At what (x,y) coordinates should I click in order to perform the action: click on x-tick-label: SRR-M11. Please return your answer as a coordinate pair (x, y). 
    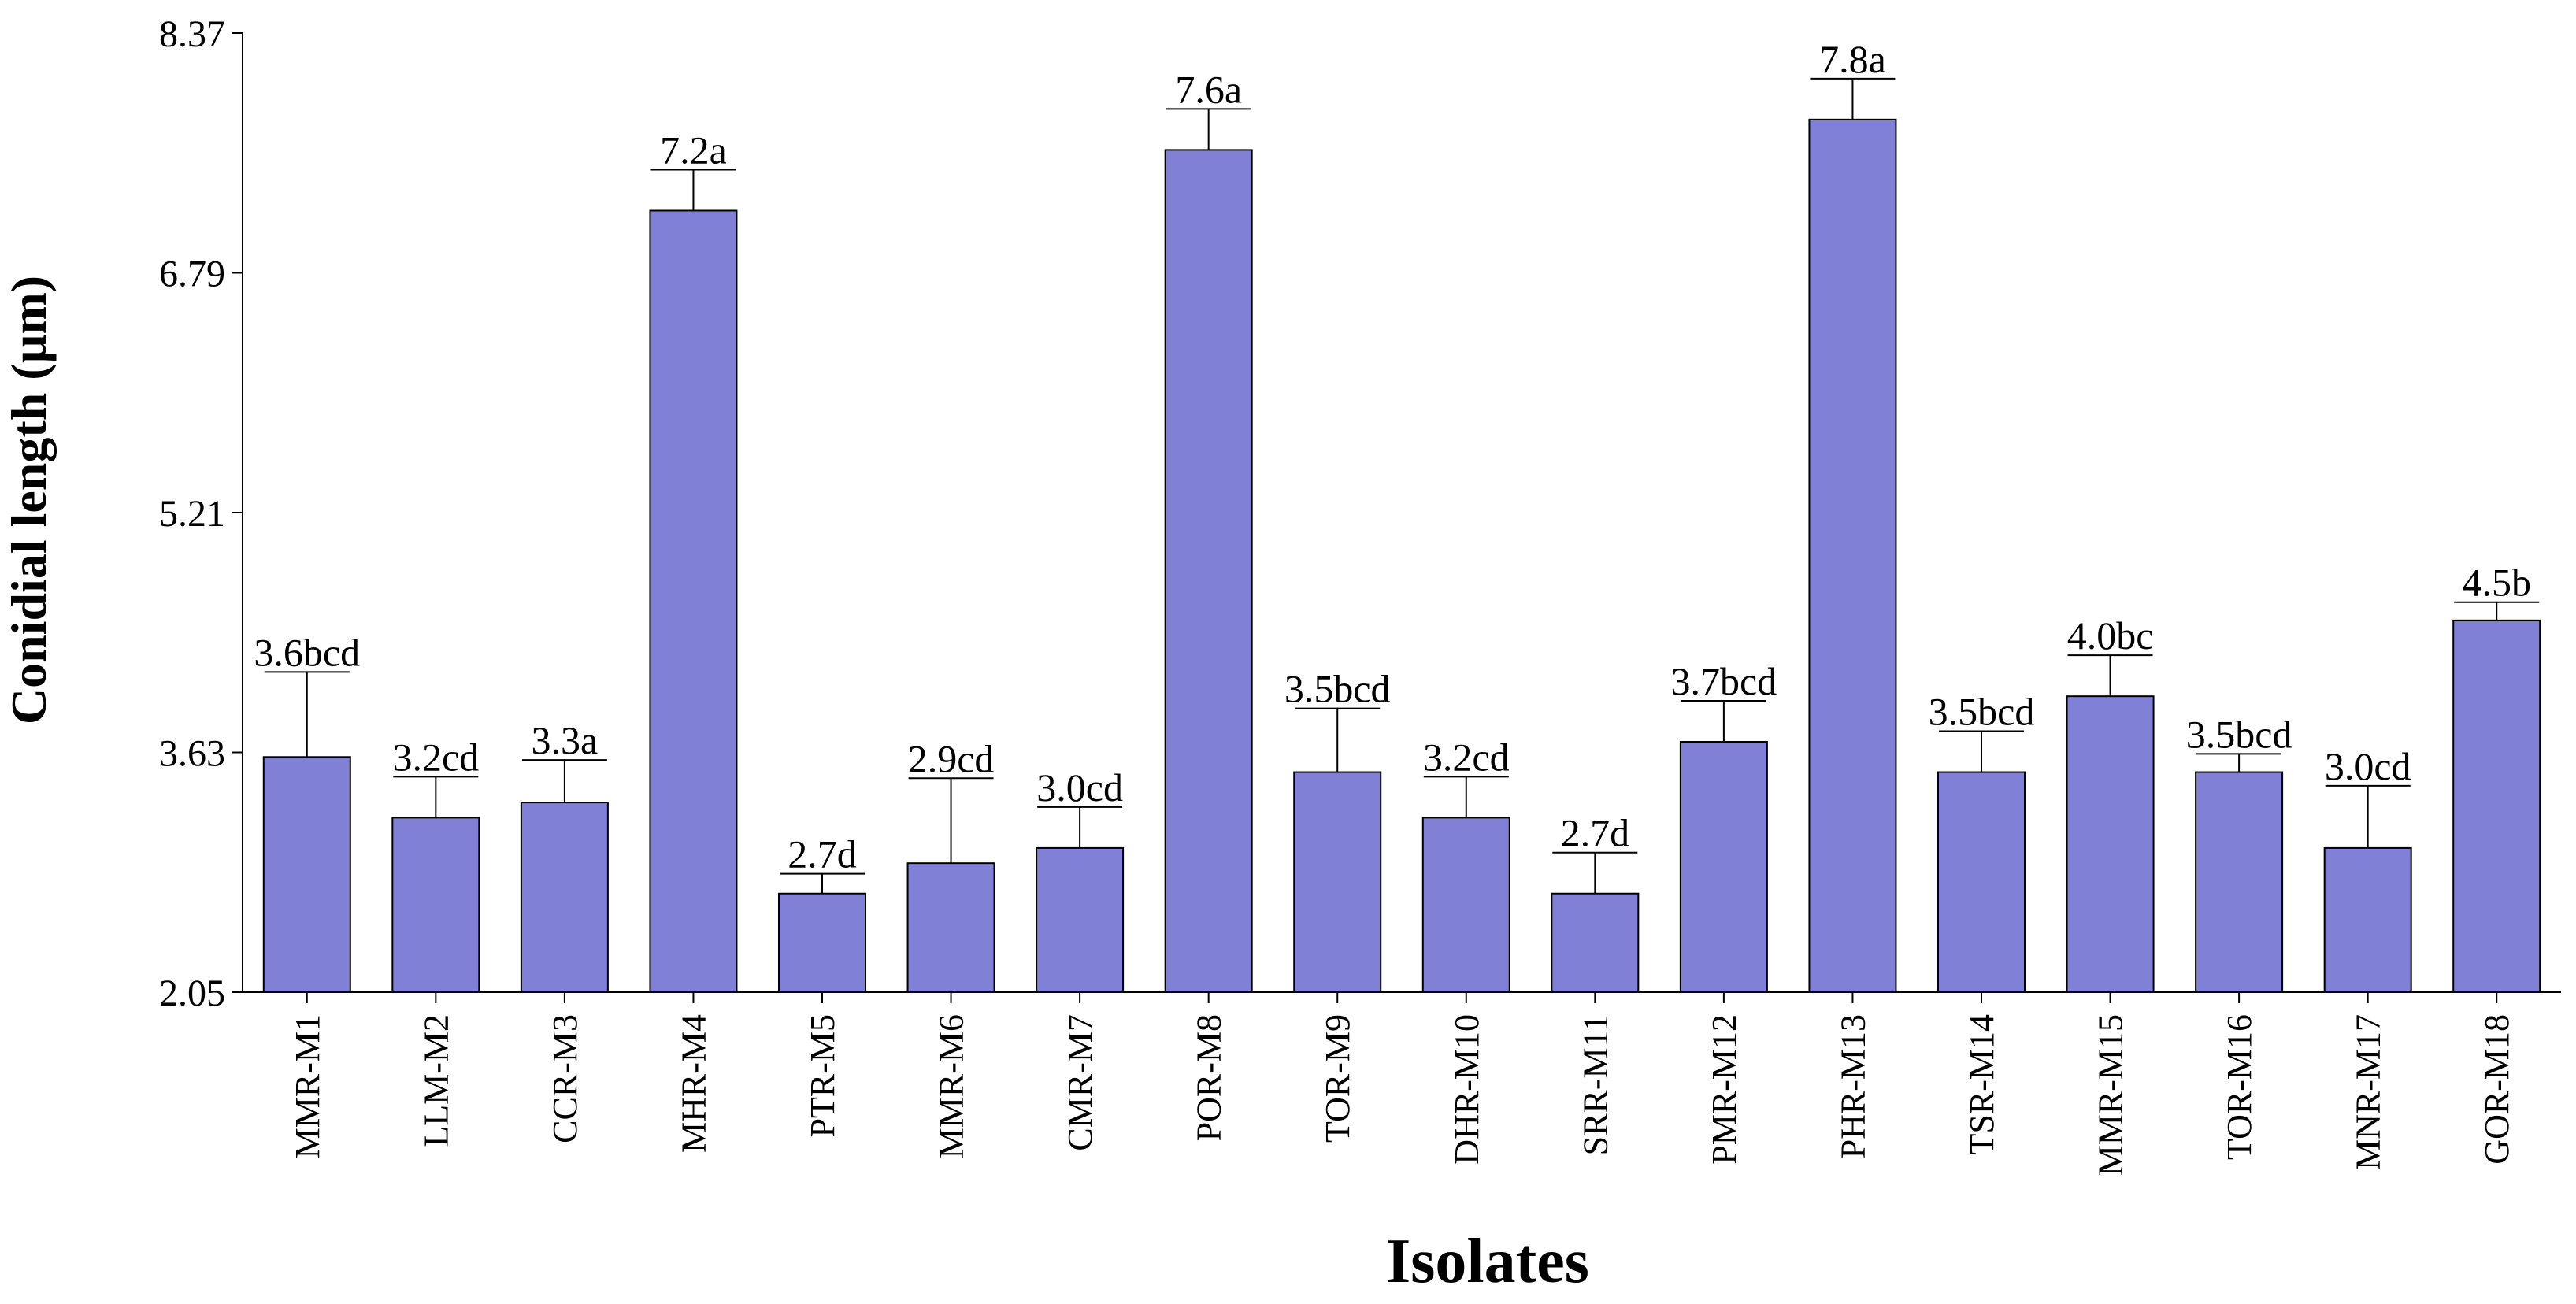
    Looking at the image, I should click on (1595, 1084).